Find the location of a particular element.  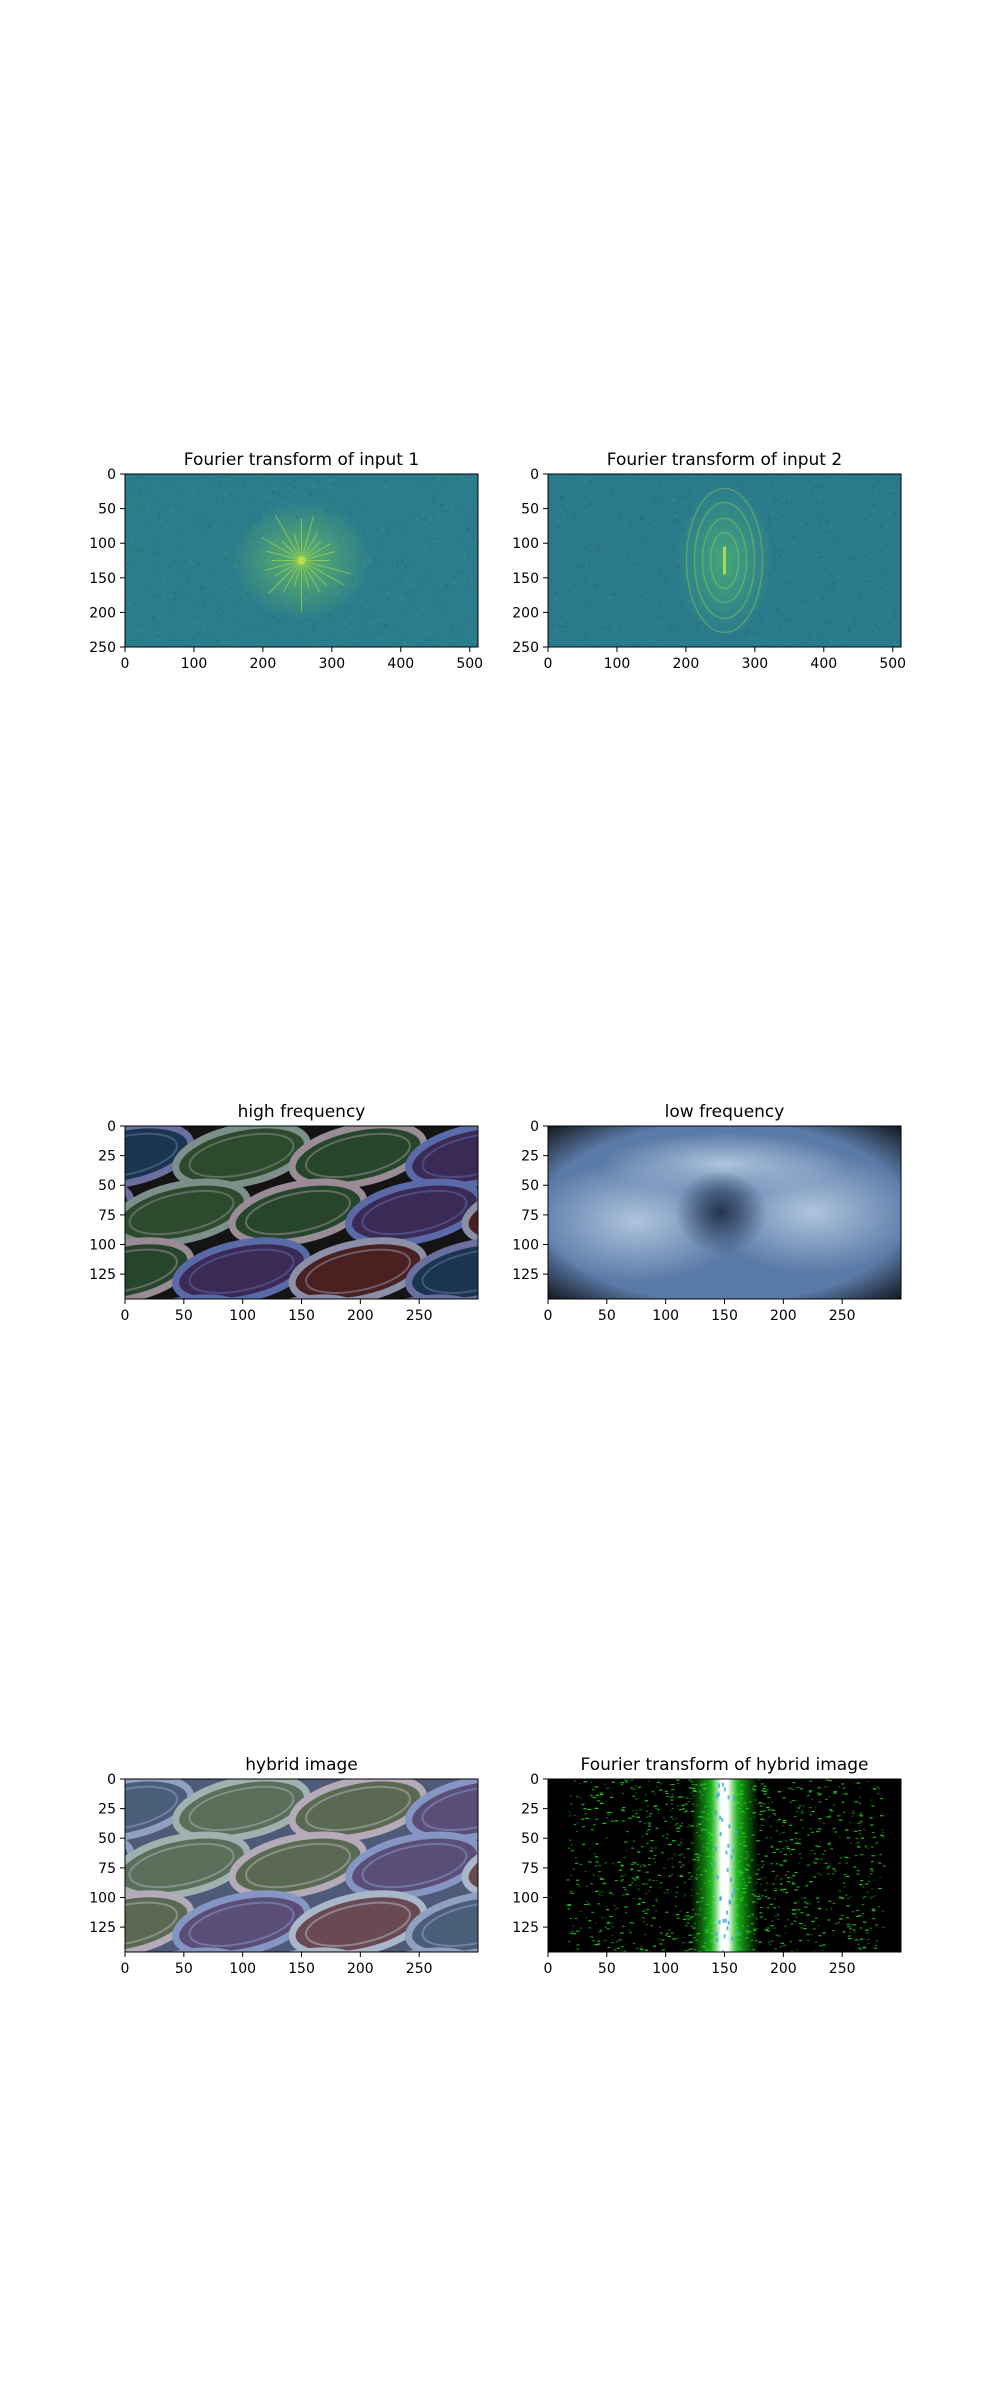

can-inner-ring is located at coordinates (64, 1981).